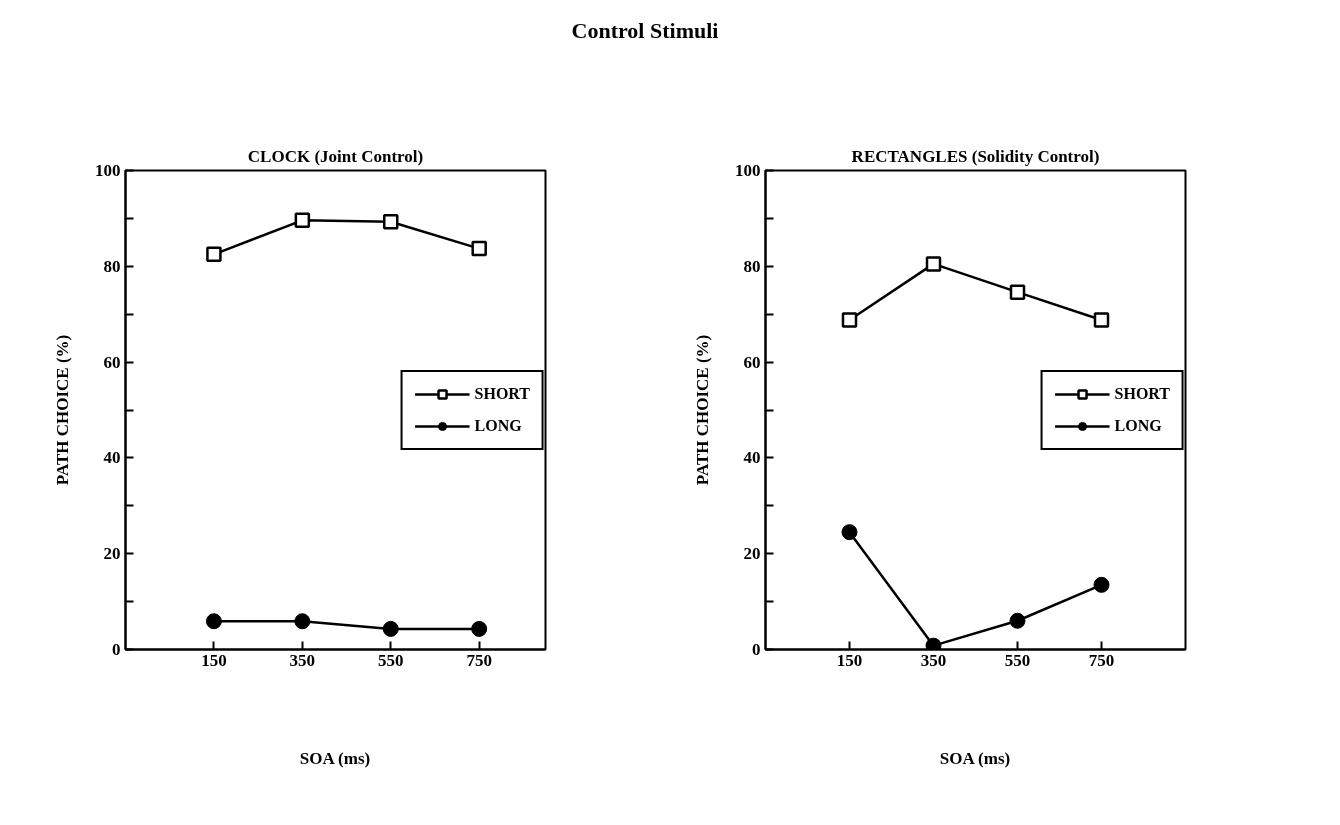 The height and width of the screenshot is (825, 1340). I want to click on text: Control Stimuli, so click(645, 31).